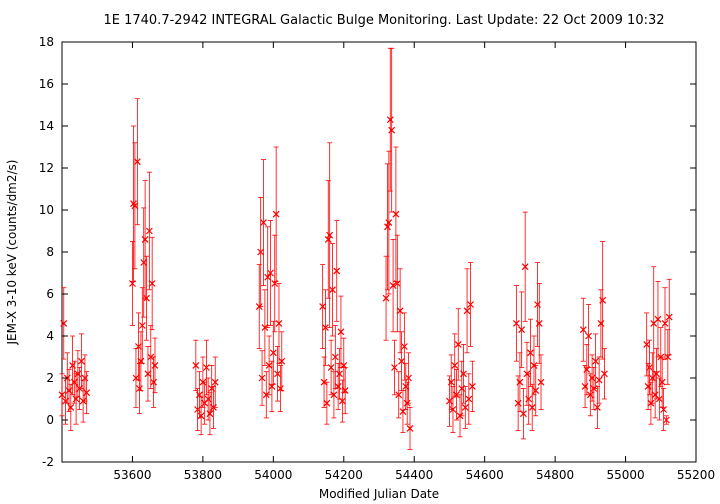 Image resolution: width=720 pixels, height=504 pixels. I want to click on x-axis-label: Modified Julian Date, so click(379, 494).